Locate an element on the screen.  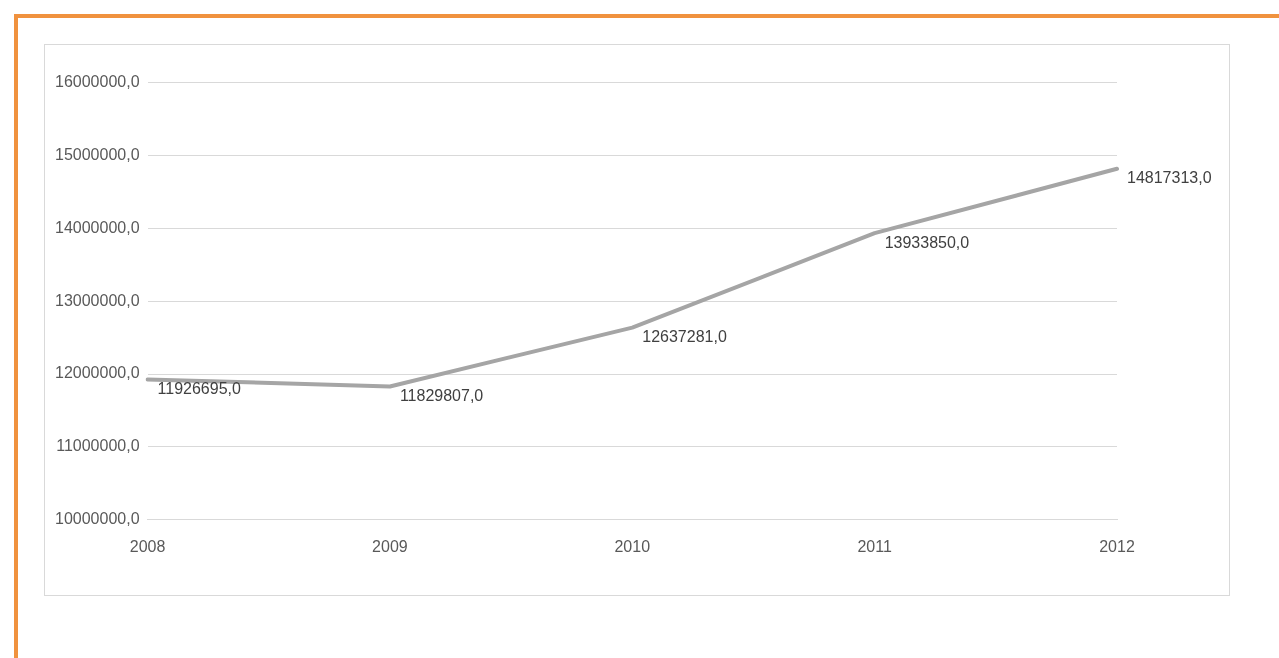
data-label: 11926695,0 is located at coordinates (199, 388).